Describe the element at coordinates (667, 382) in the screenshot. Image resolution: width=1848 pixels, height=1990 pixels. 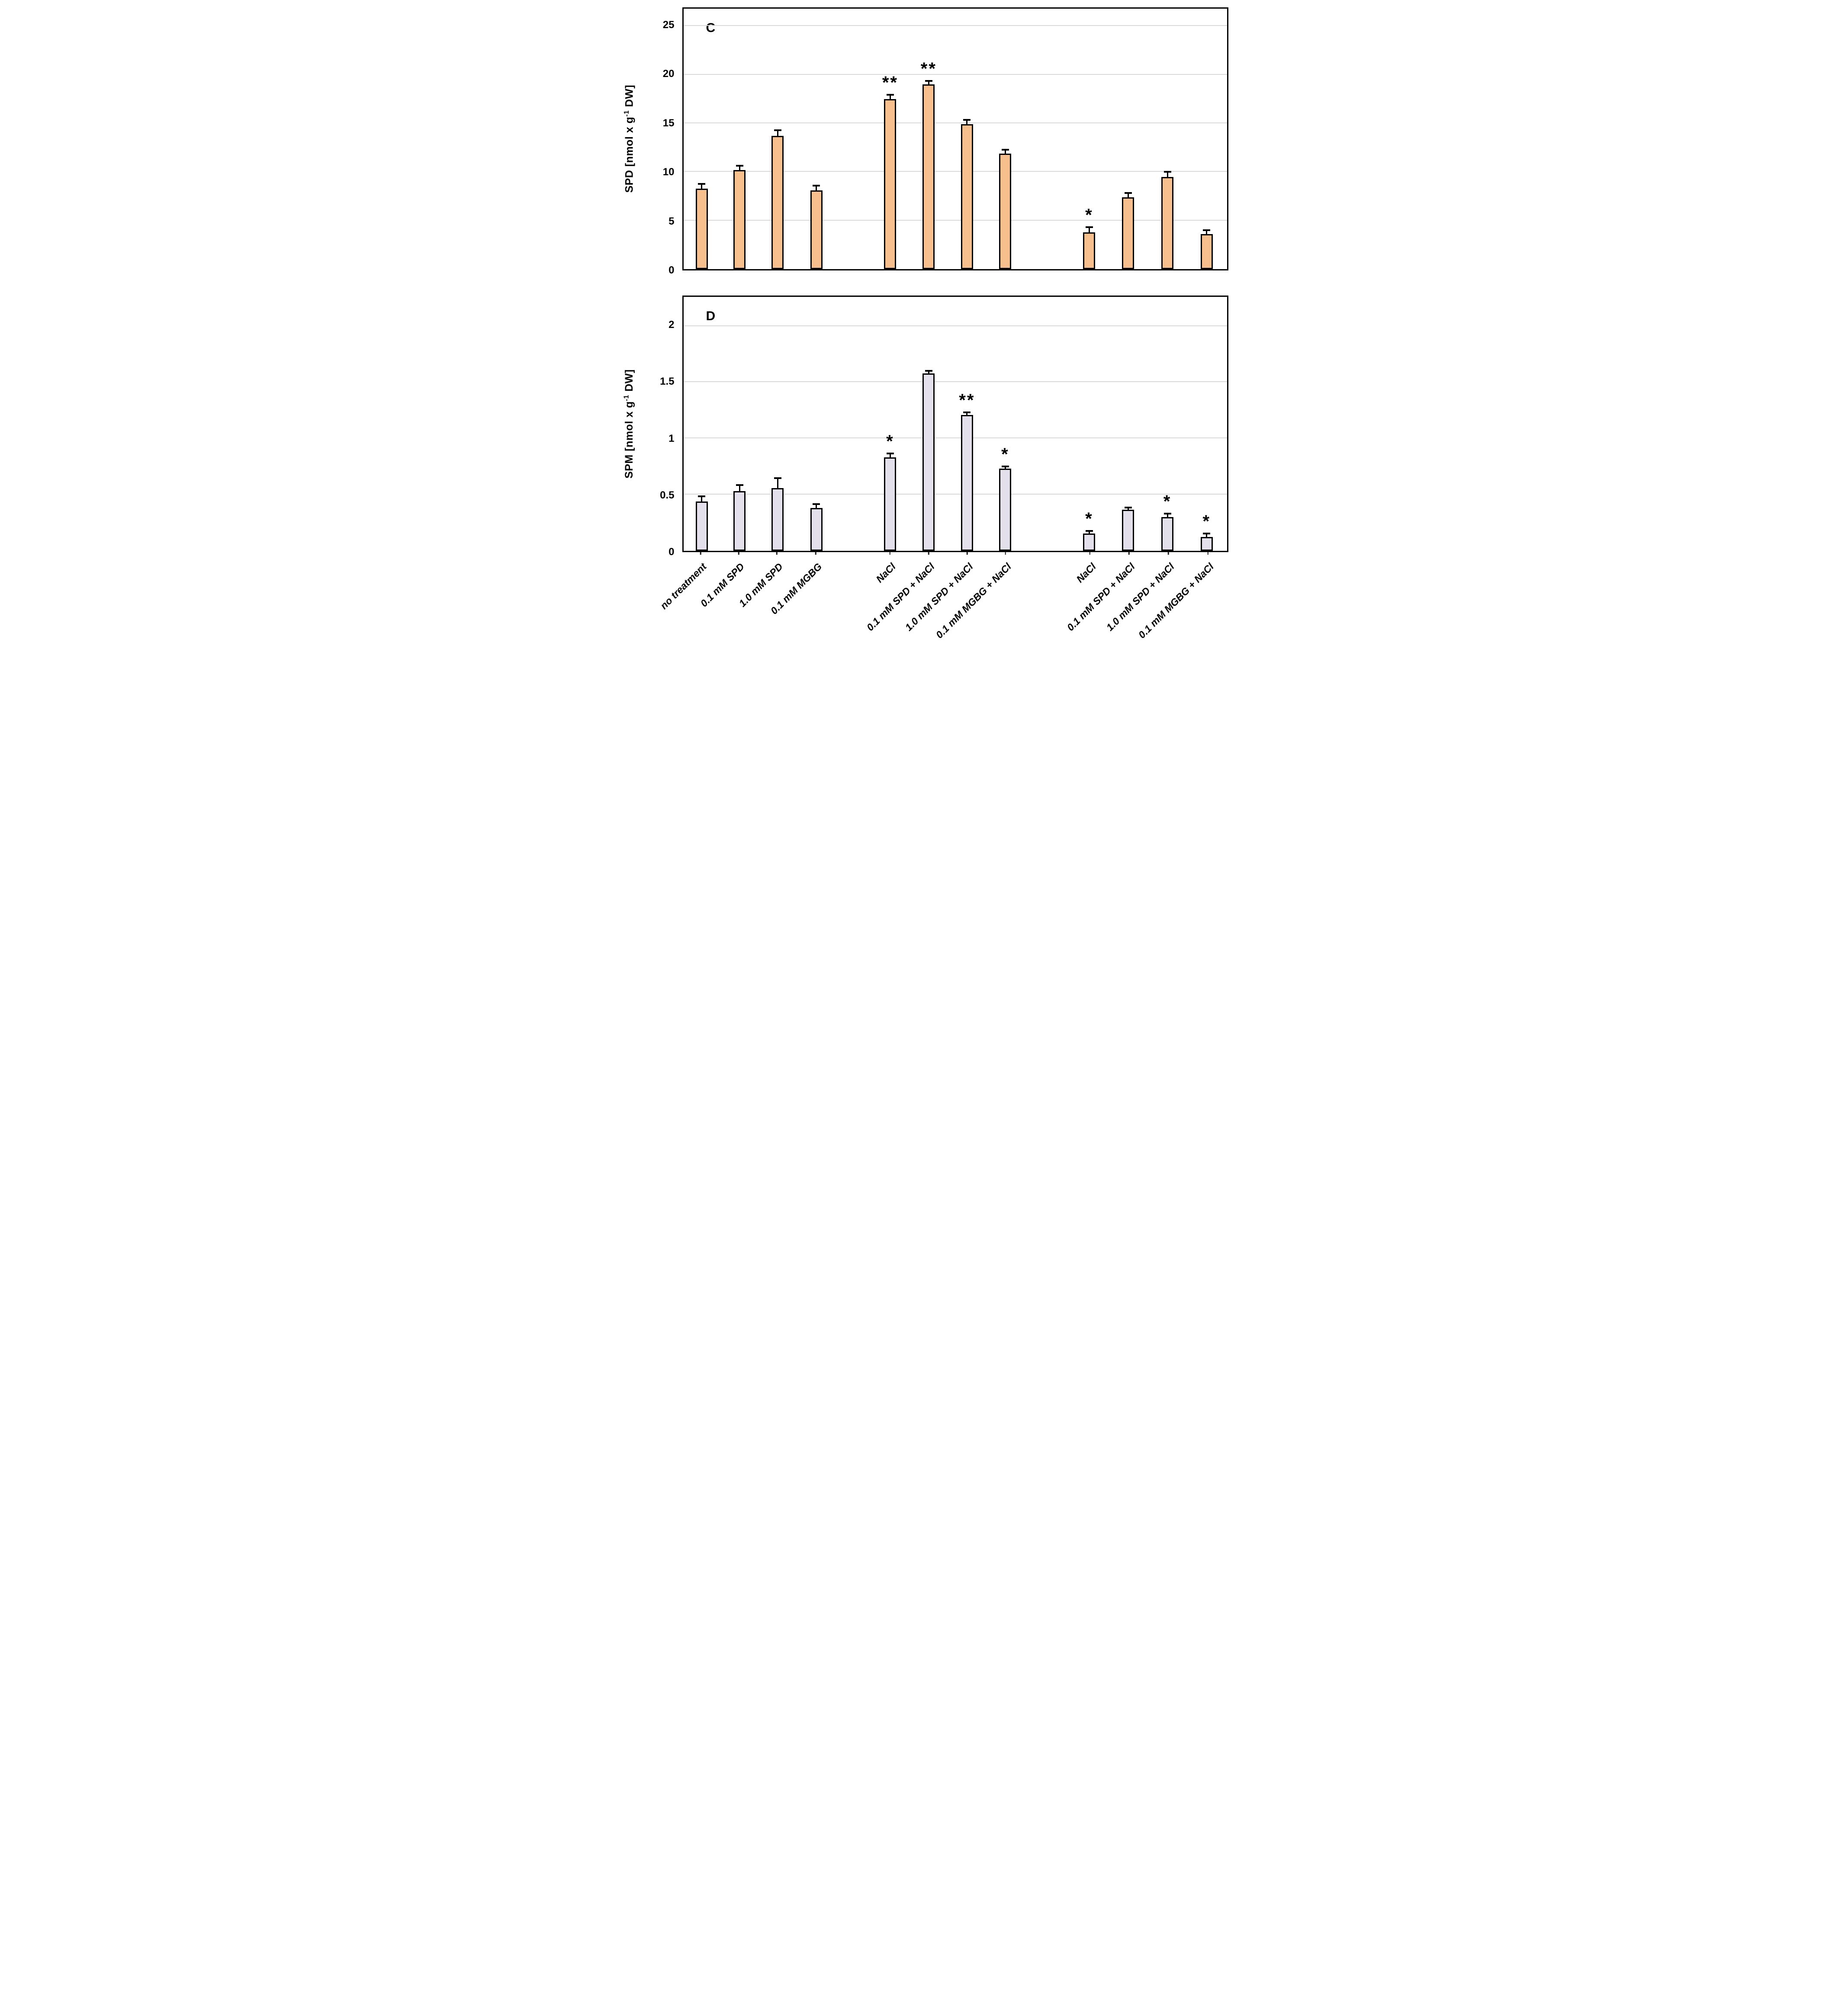
I see `y-tick-label: 1.5` at that location.